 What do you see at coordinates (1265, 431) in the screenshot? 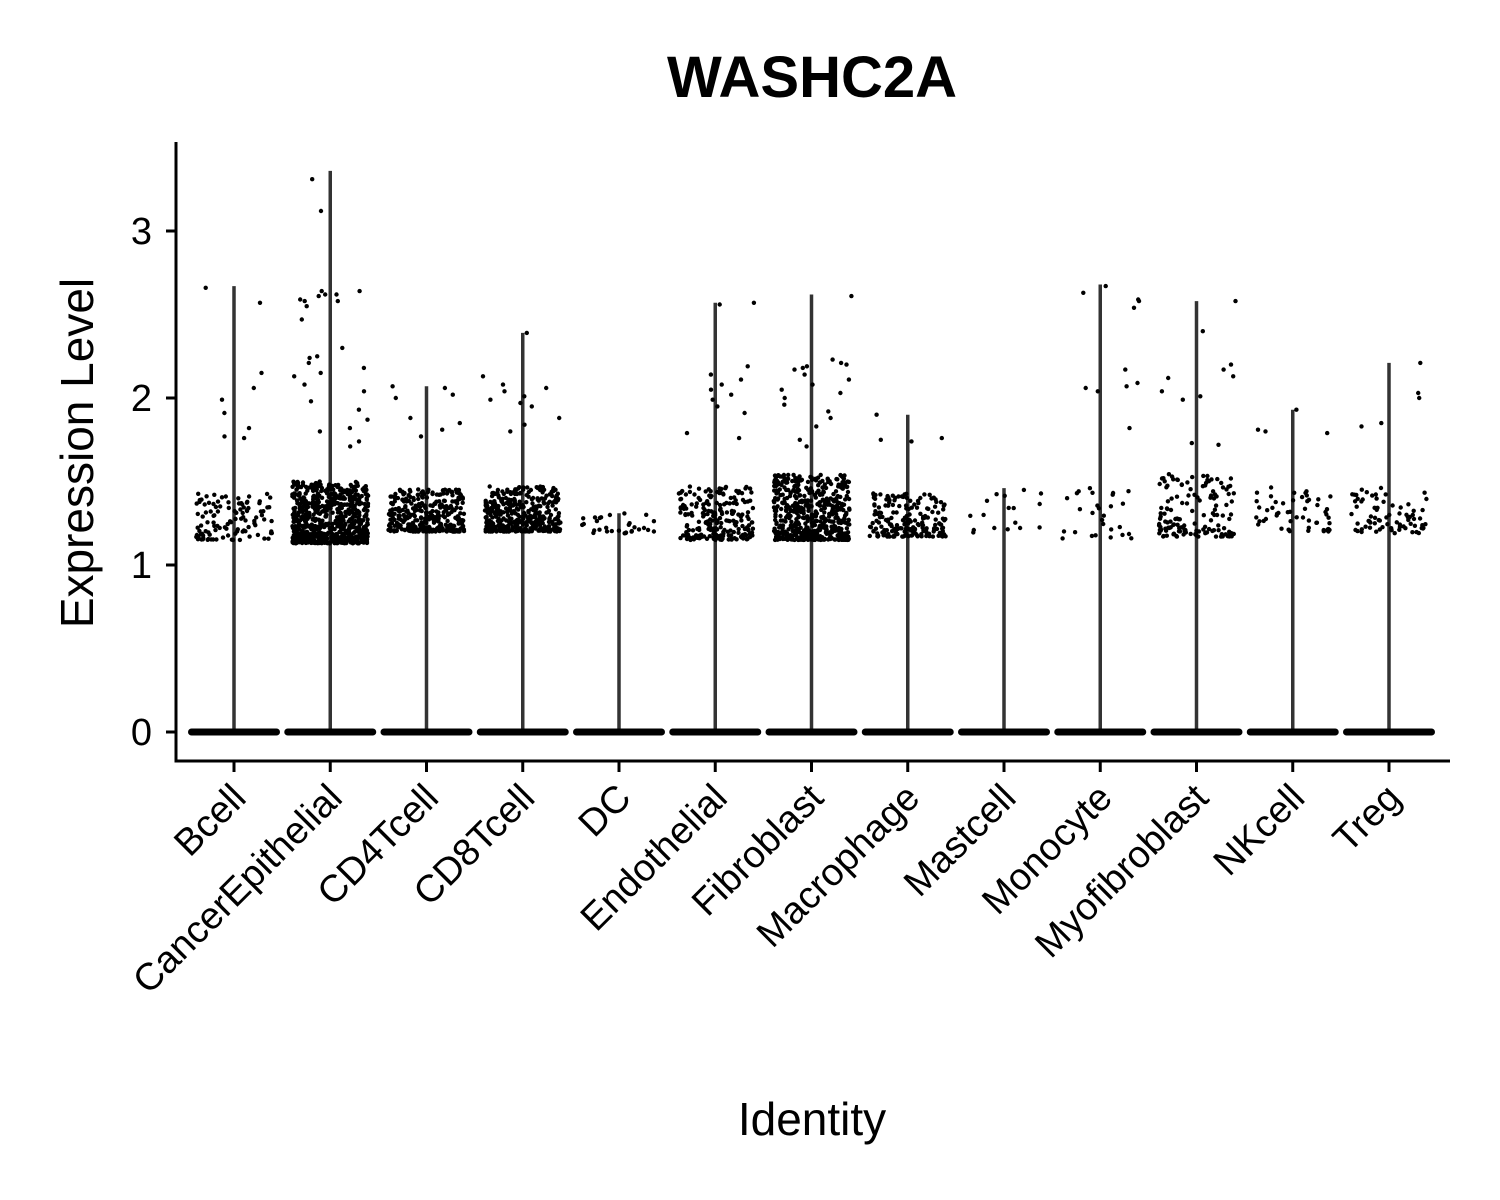
I see `outlier-point-nkcell` at bounding box center [1265, 431].